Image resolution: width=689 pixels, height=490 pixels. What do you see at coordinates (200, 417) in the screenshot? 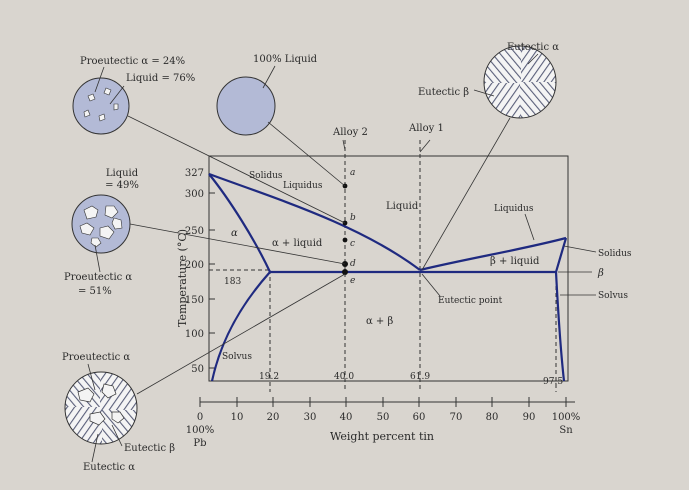
I see `x-tick-0: 0` at bounding box center [200, 417].